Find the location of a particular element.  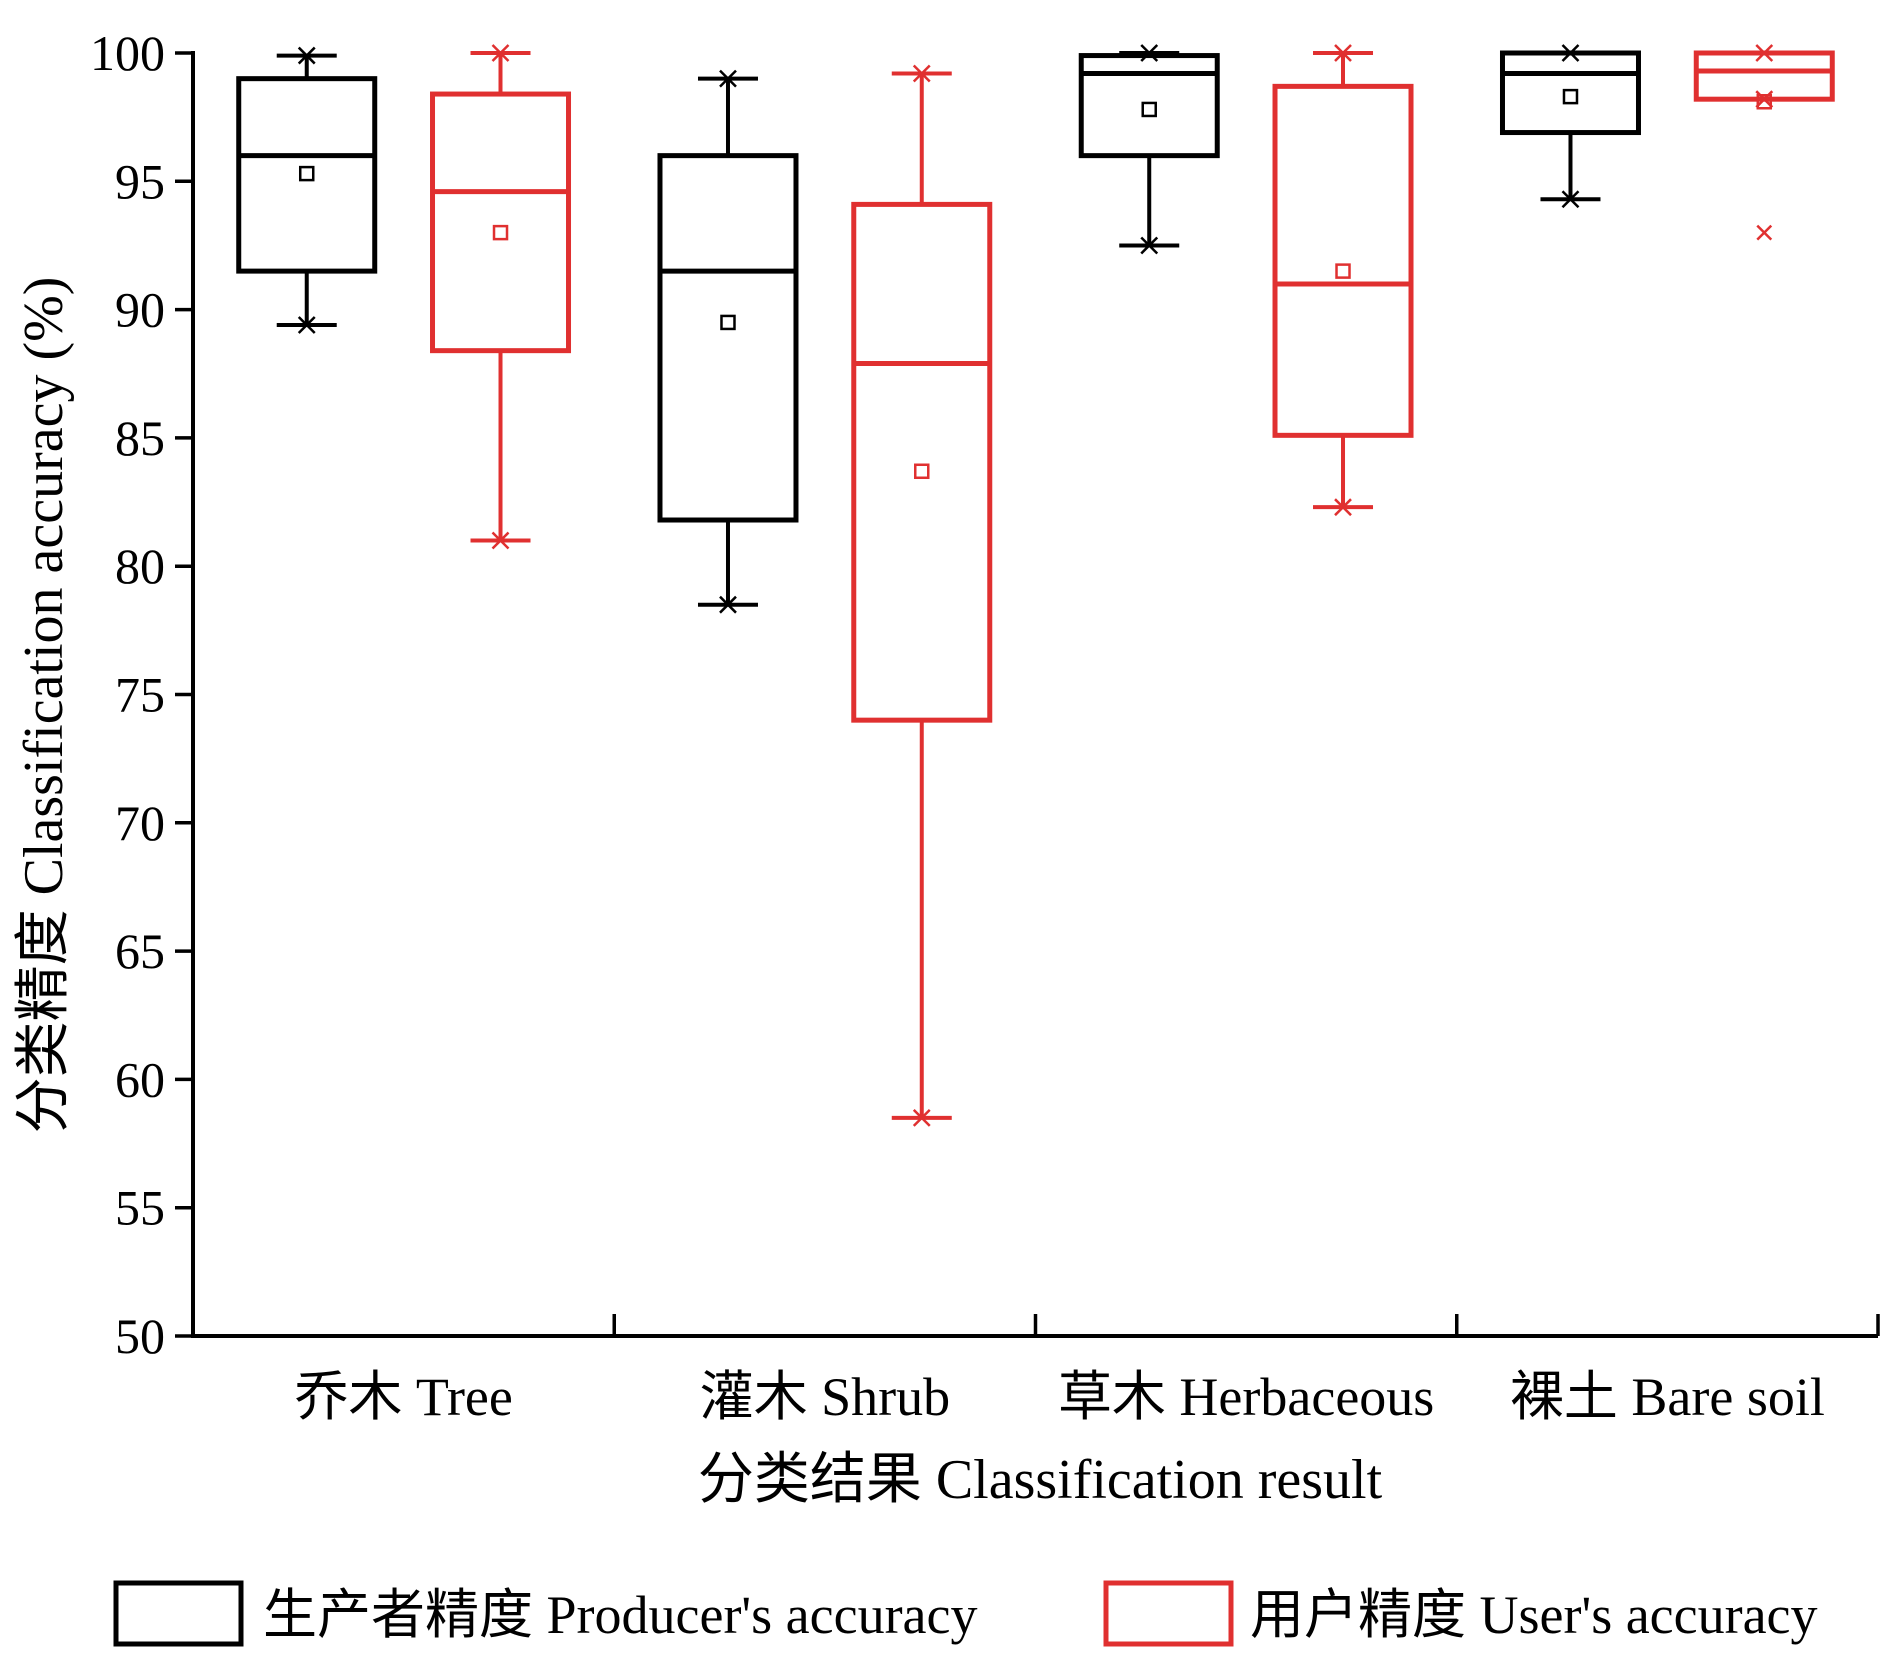

y-tick-label: 70 is located at coordinates (140, 823).